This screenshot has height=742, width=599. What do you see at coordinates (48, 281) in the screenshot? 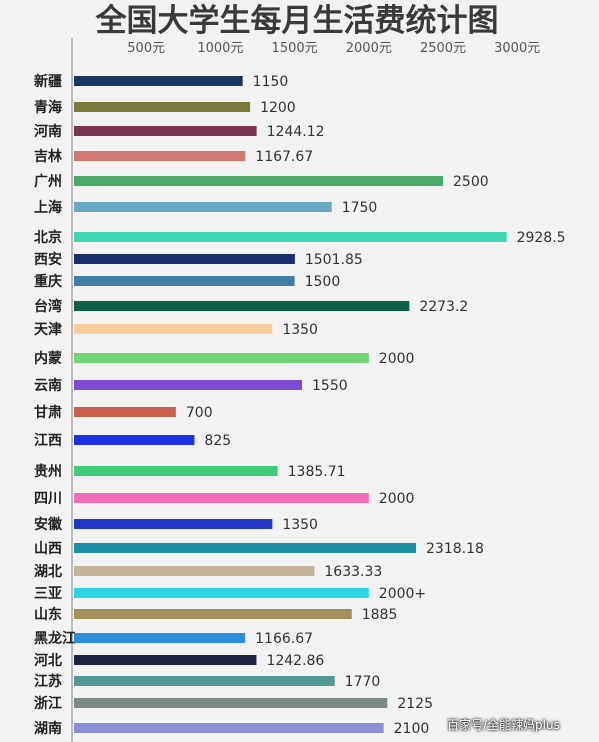
I see `category-label: 重庆` at bounding box center [48, 281].